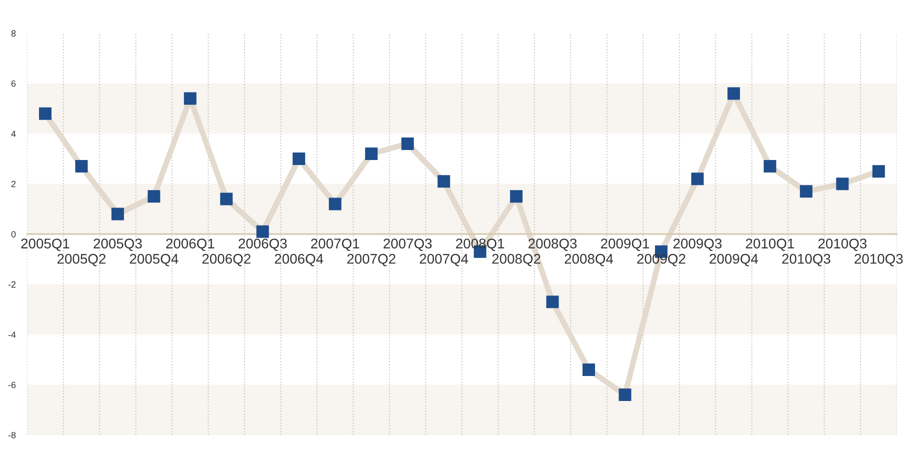  I want to click on x-tick-label: 2006Q1, so click(190, 244).